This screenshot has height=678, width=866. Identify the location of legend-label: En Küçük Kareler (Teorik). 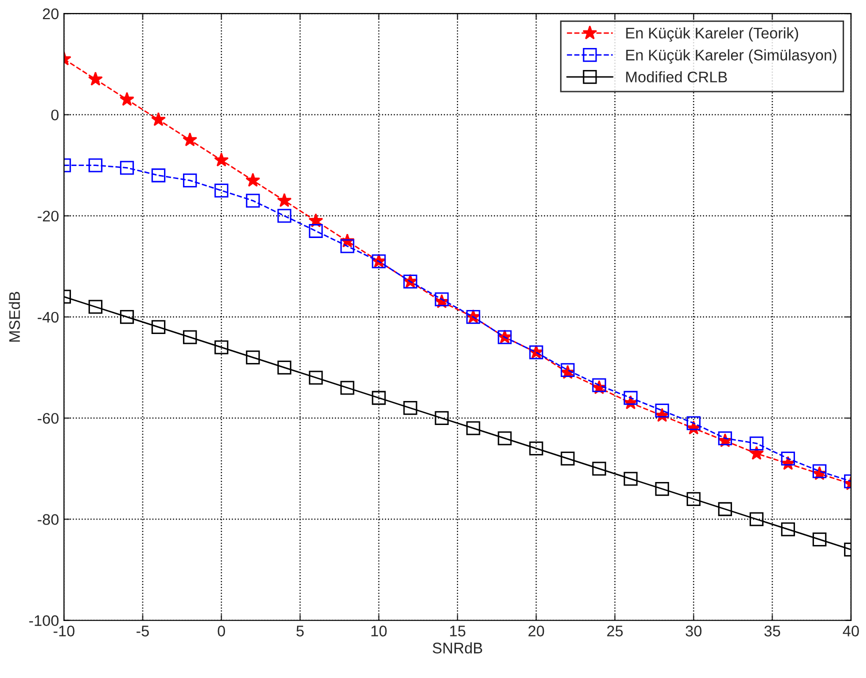
(712, 34).